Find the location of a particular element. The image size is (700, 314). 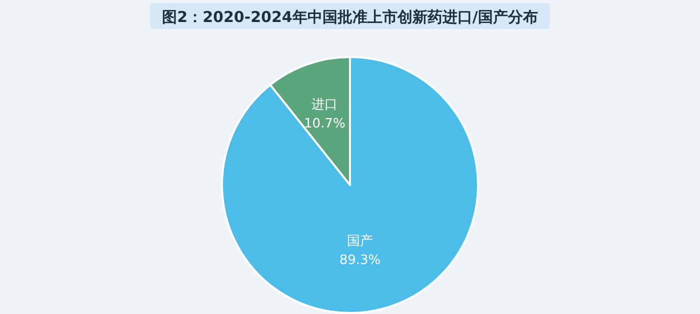

data-label: 89.3% is located at coordinates (360, 260).